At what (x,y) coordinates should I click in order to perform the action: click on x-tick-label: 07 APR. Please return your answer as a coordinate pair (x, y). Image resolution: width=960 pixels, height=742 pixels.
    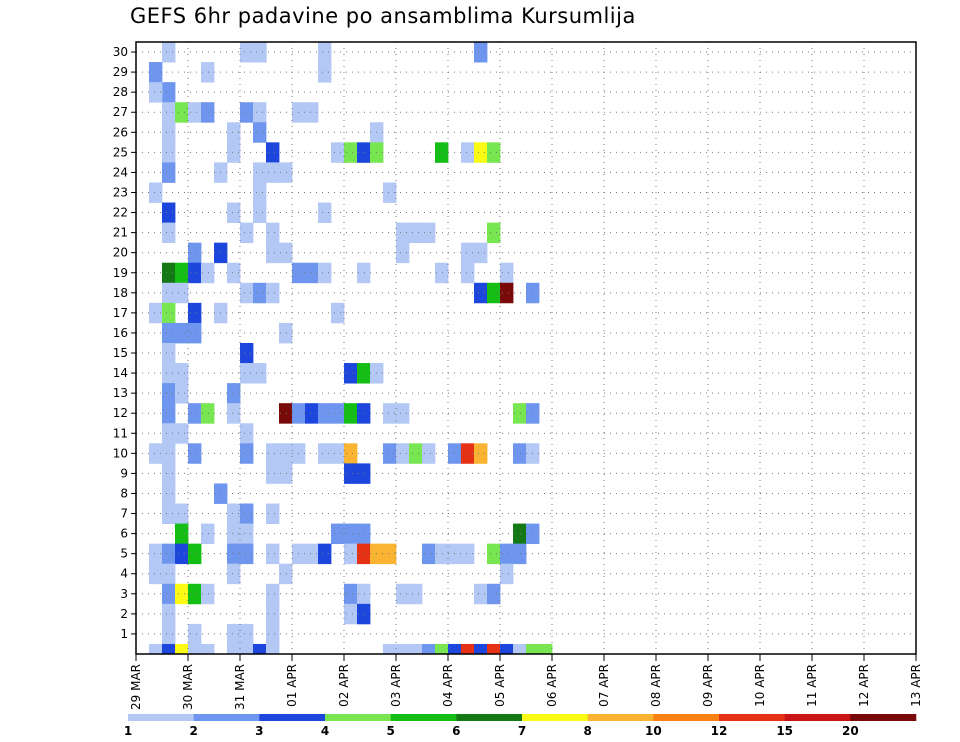
    Looking at the image, I should click on (604, 685).